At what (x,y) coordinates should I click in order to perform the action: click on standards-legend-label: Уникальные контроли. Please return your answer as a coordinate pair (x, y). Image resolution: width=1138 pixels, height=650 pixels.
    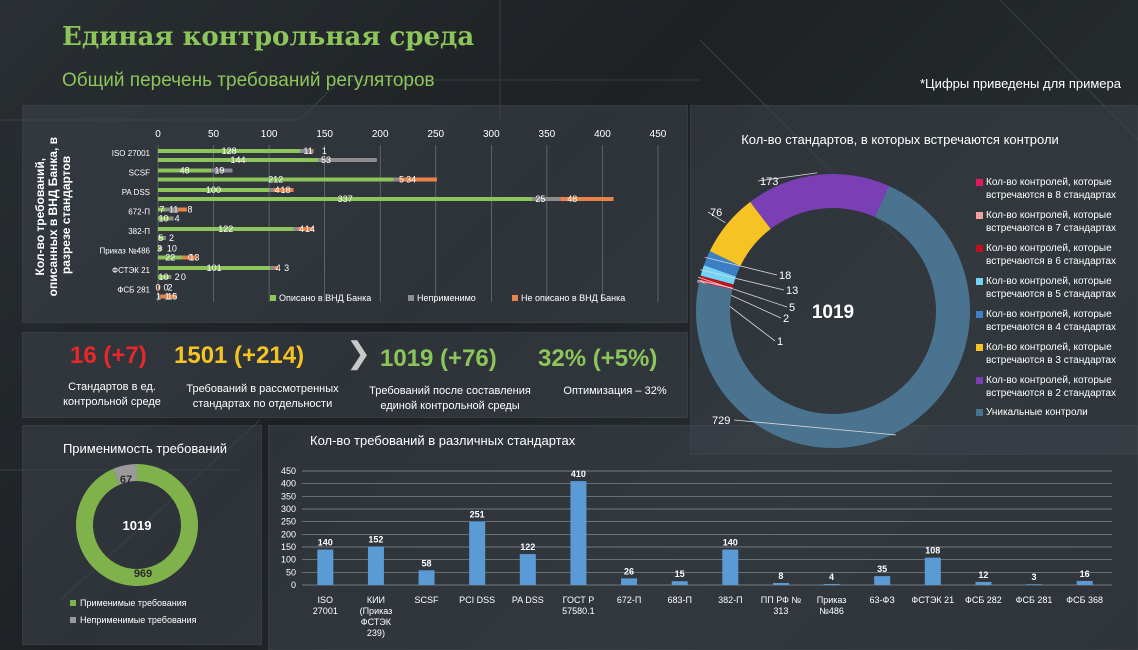
    Looking at the image, I should click on (1037, 412).